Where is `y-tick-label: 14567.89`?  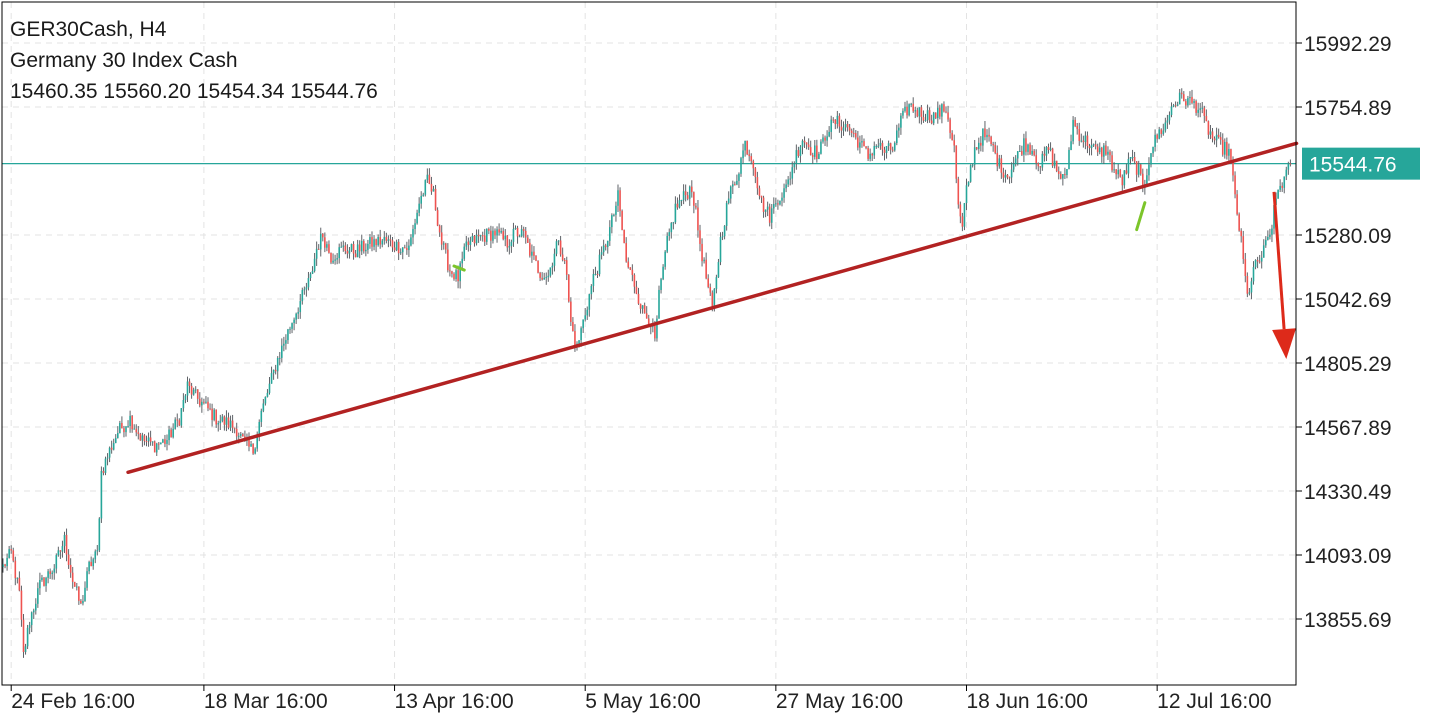
y-tick-label: 14567.89 is located at coordinates (1348, 428).